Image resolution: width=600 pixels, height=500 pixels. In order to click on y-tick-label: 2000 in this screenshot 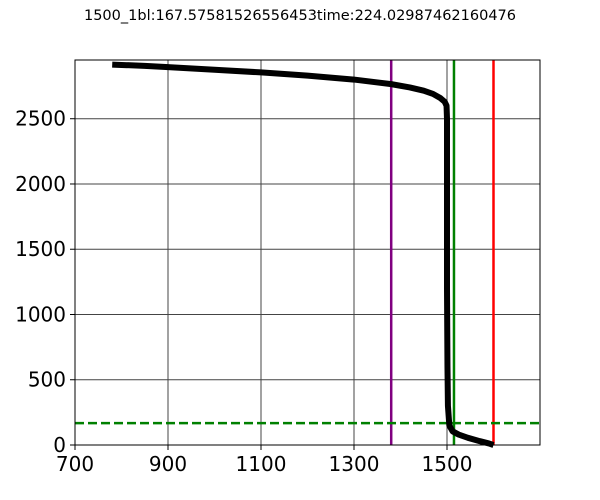, I will do `click(40, 184)`.